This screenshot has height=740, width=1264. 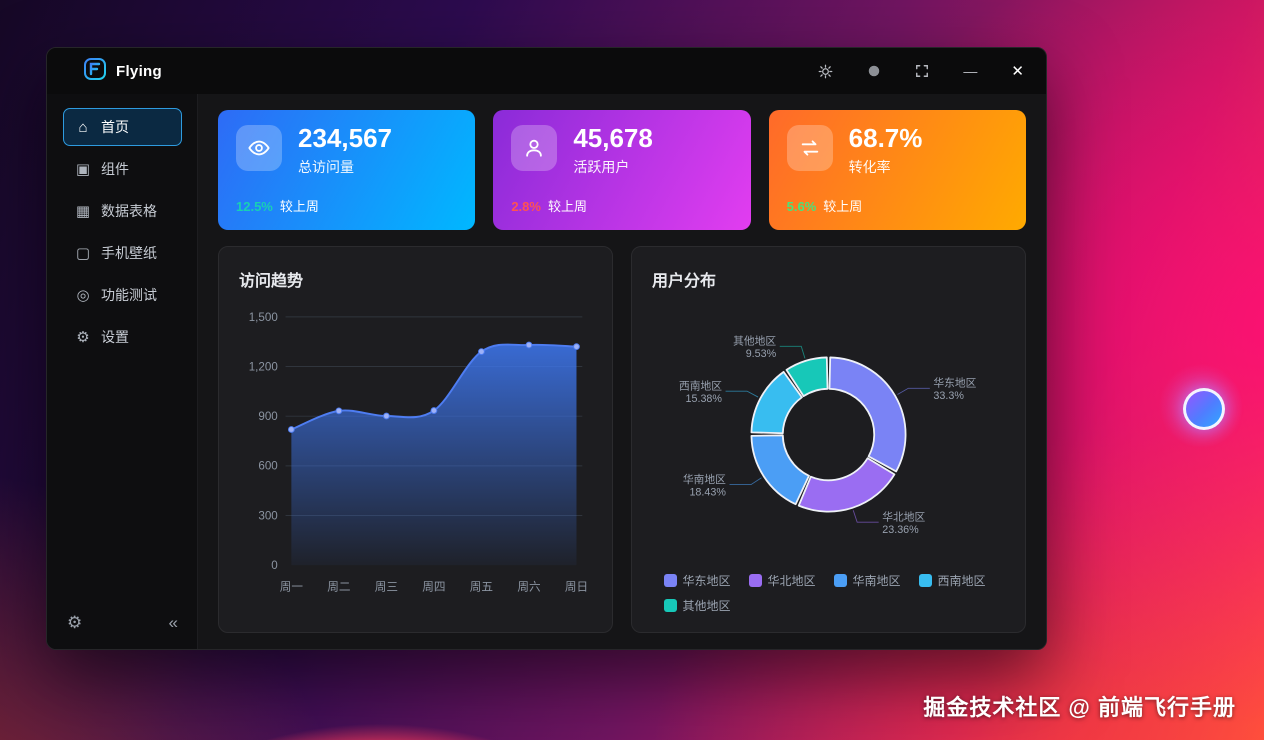 What do you see at coordinates (292, 586) in the screenshot?
I see `svg-text: 周一` at bounding box center [292, 586].